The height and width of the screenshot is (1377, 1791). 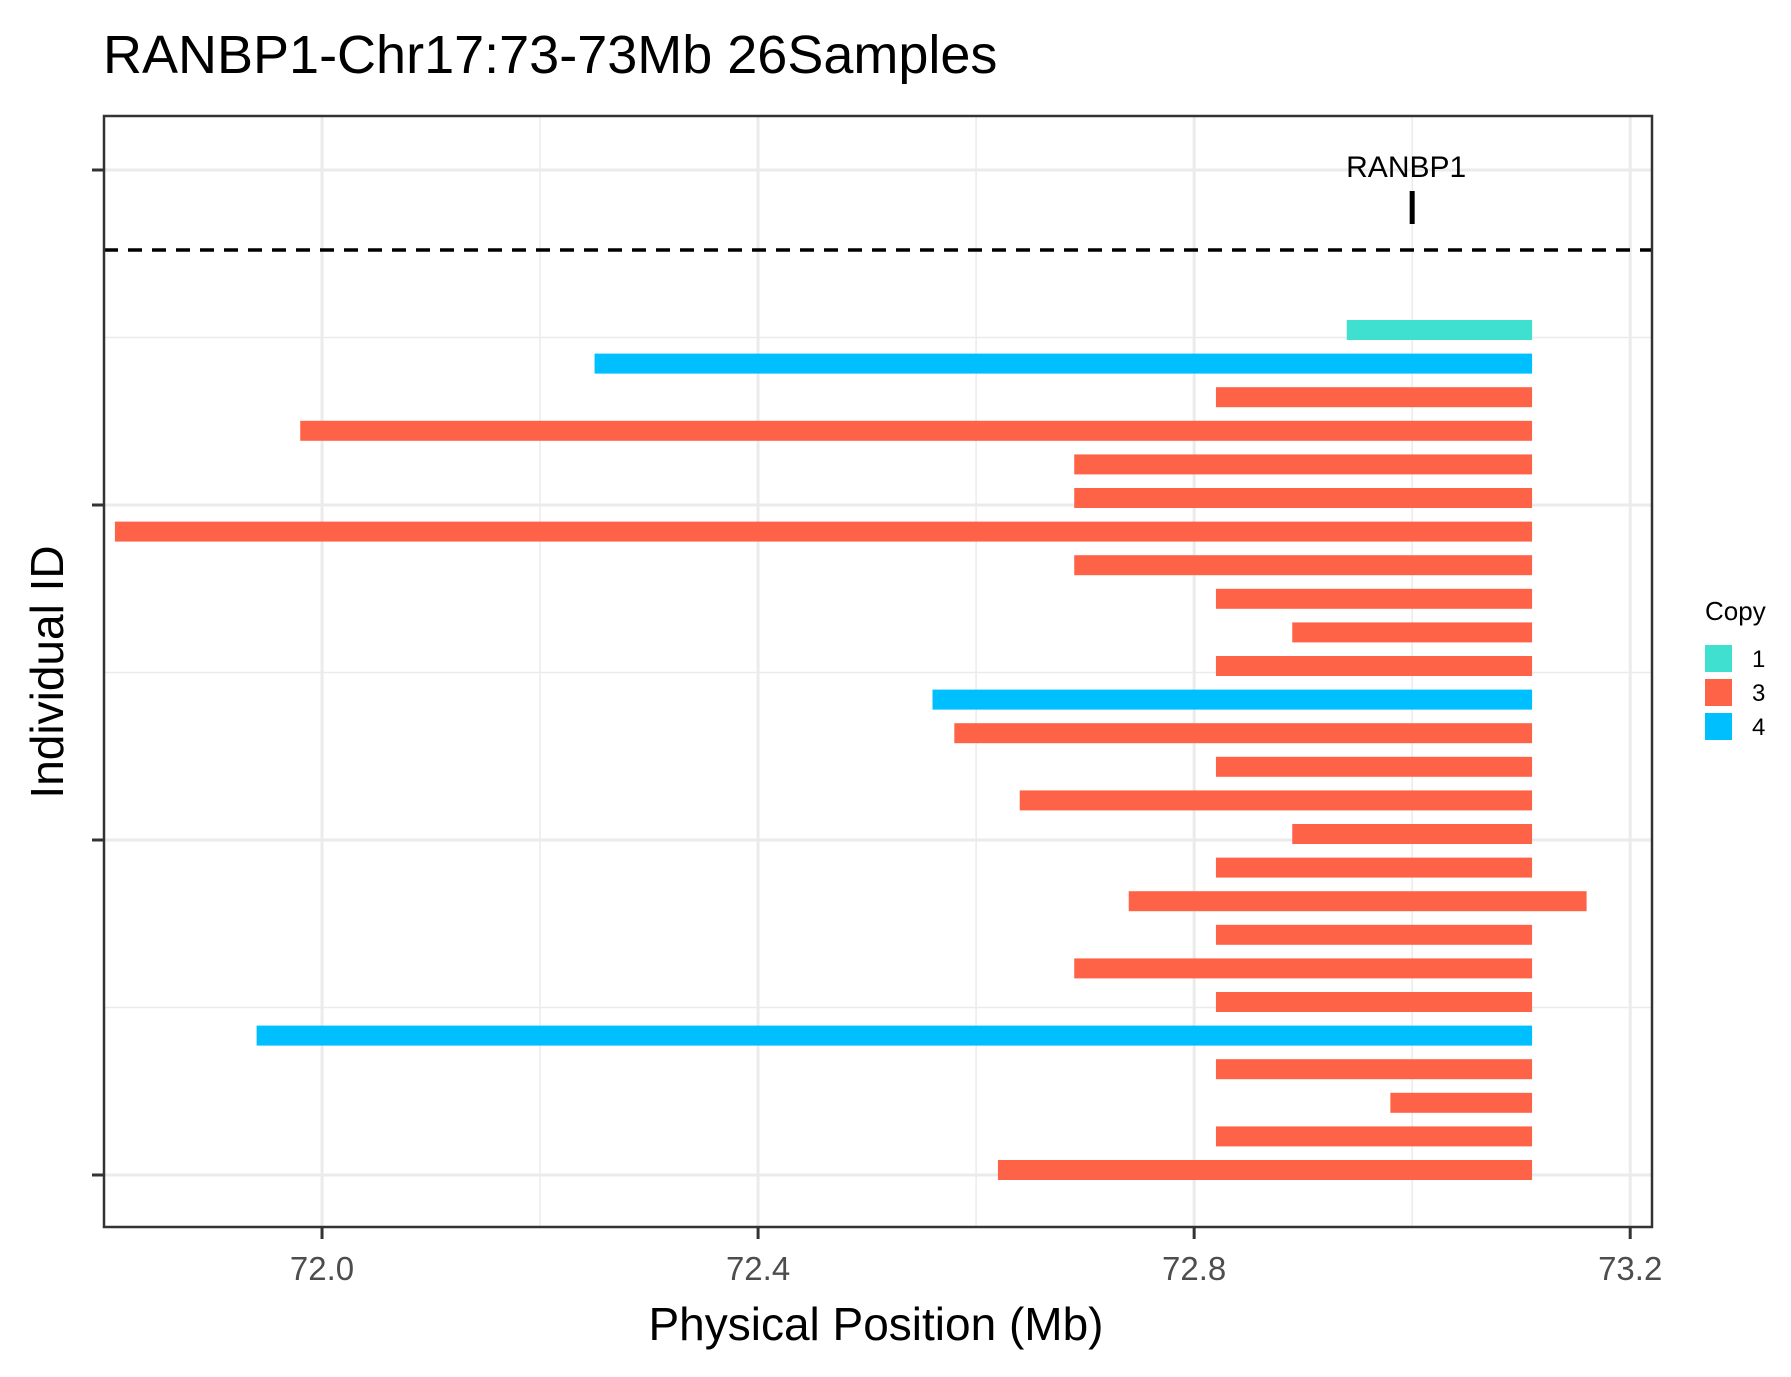 I want to click on x-axis-title: Physical Position (Mb), so click(x=875, y=1324).